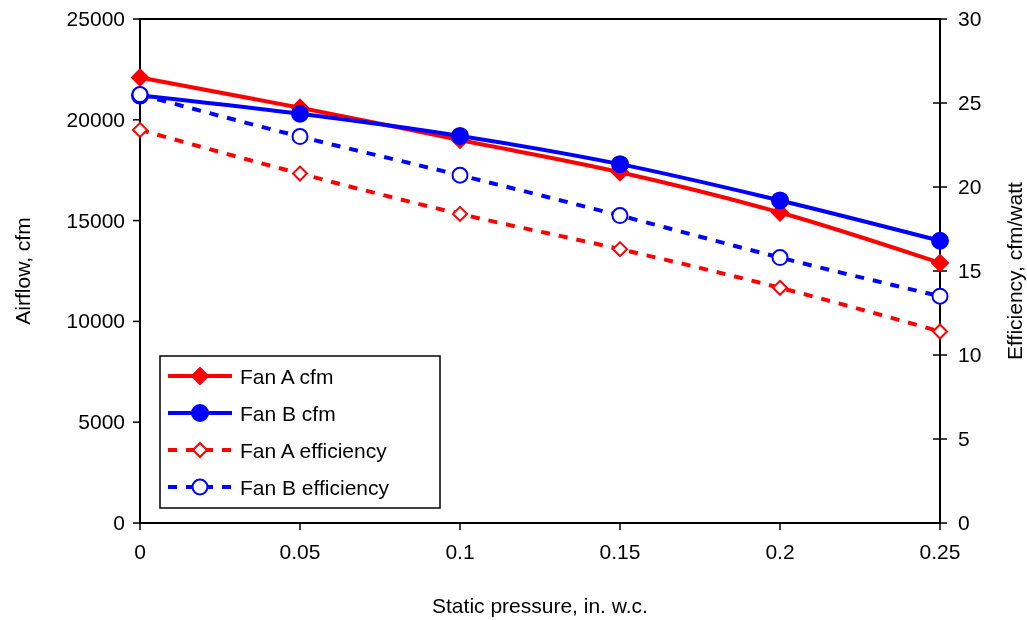  What do you see at coordinates (970, 102) in the screenshot?
I see `y2-tick-label: 25` at bounding box center [970, 102].